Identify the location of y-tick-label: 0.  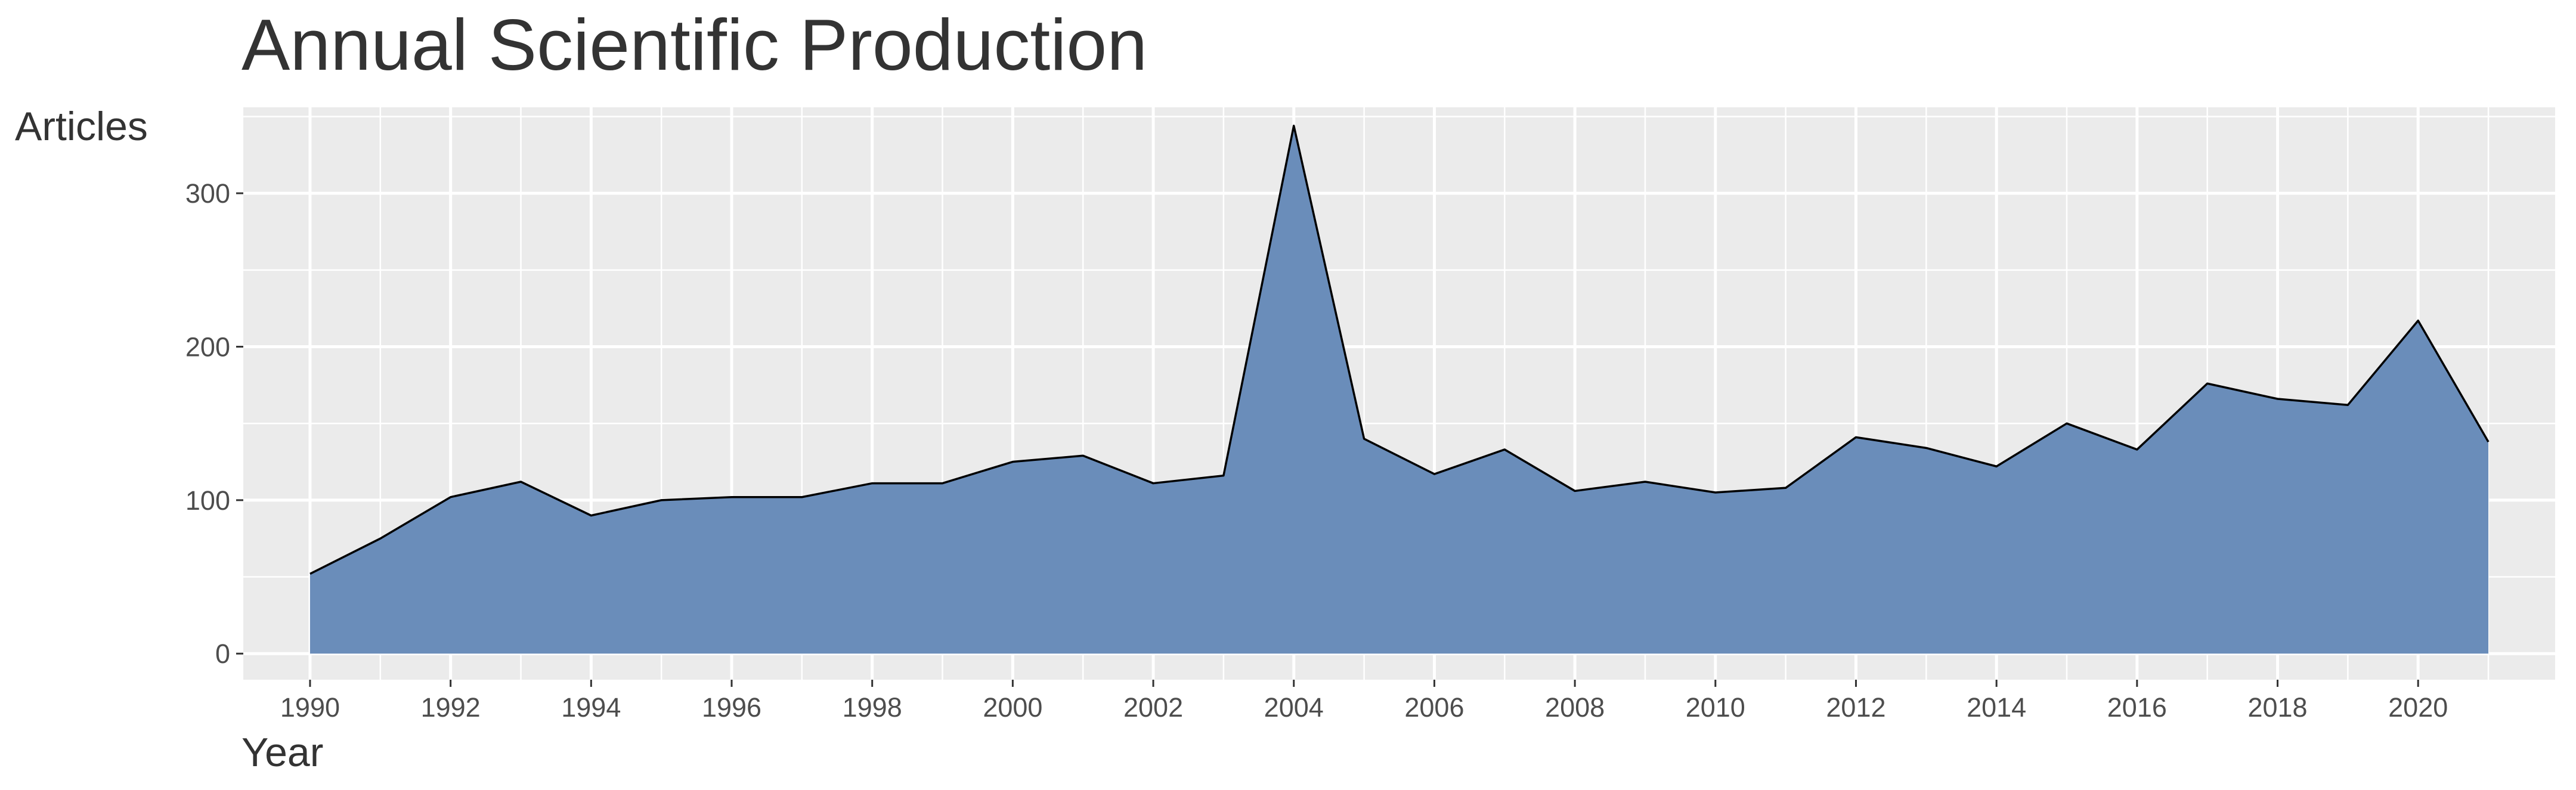
(223, 654).